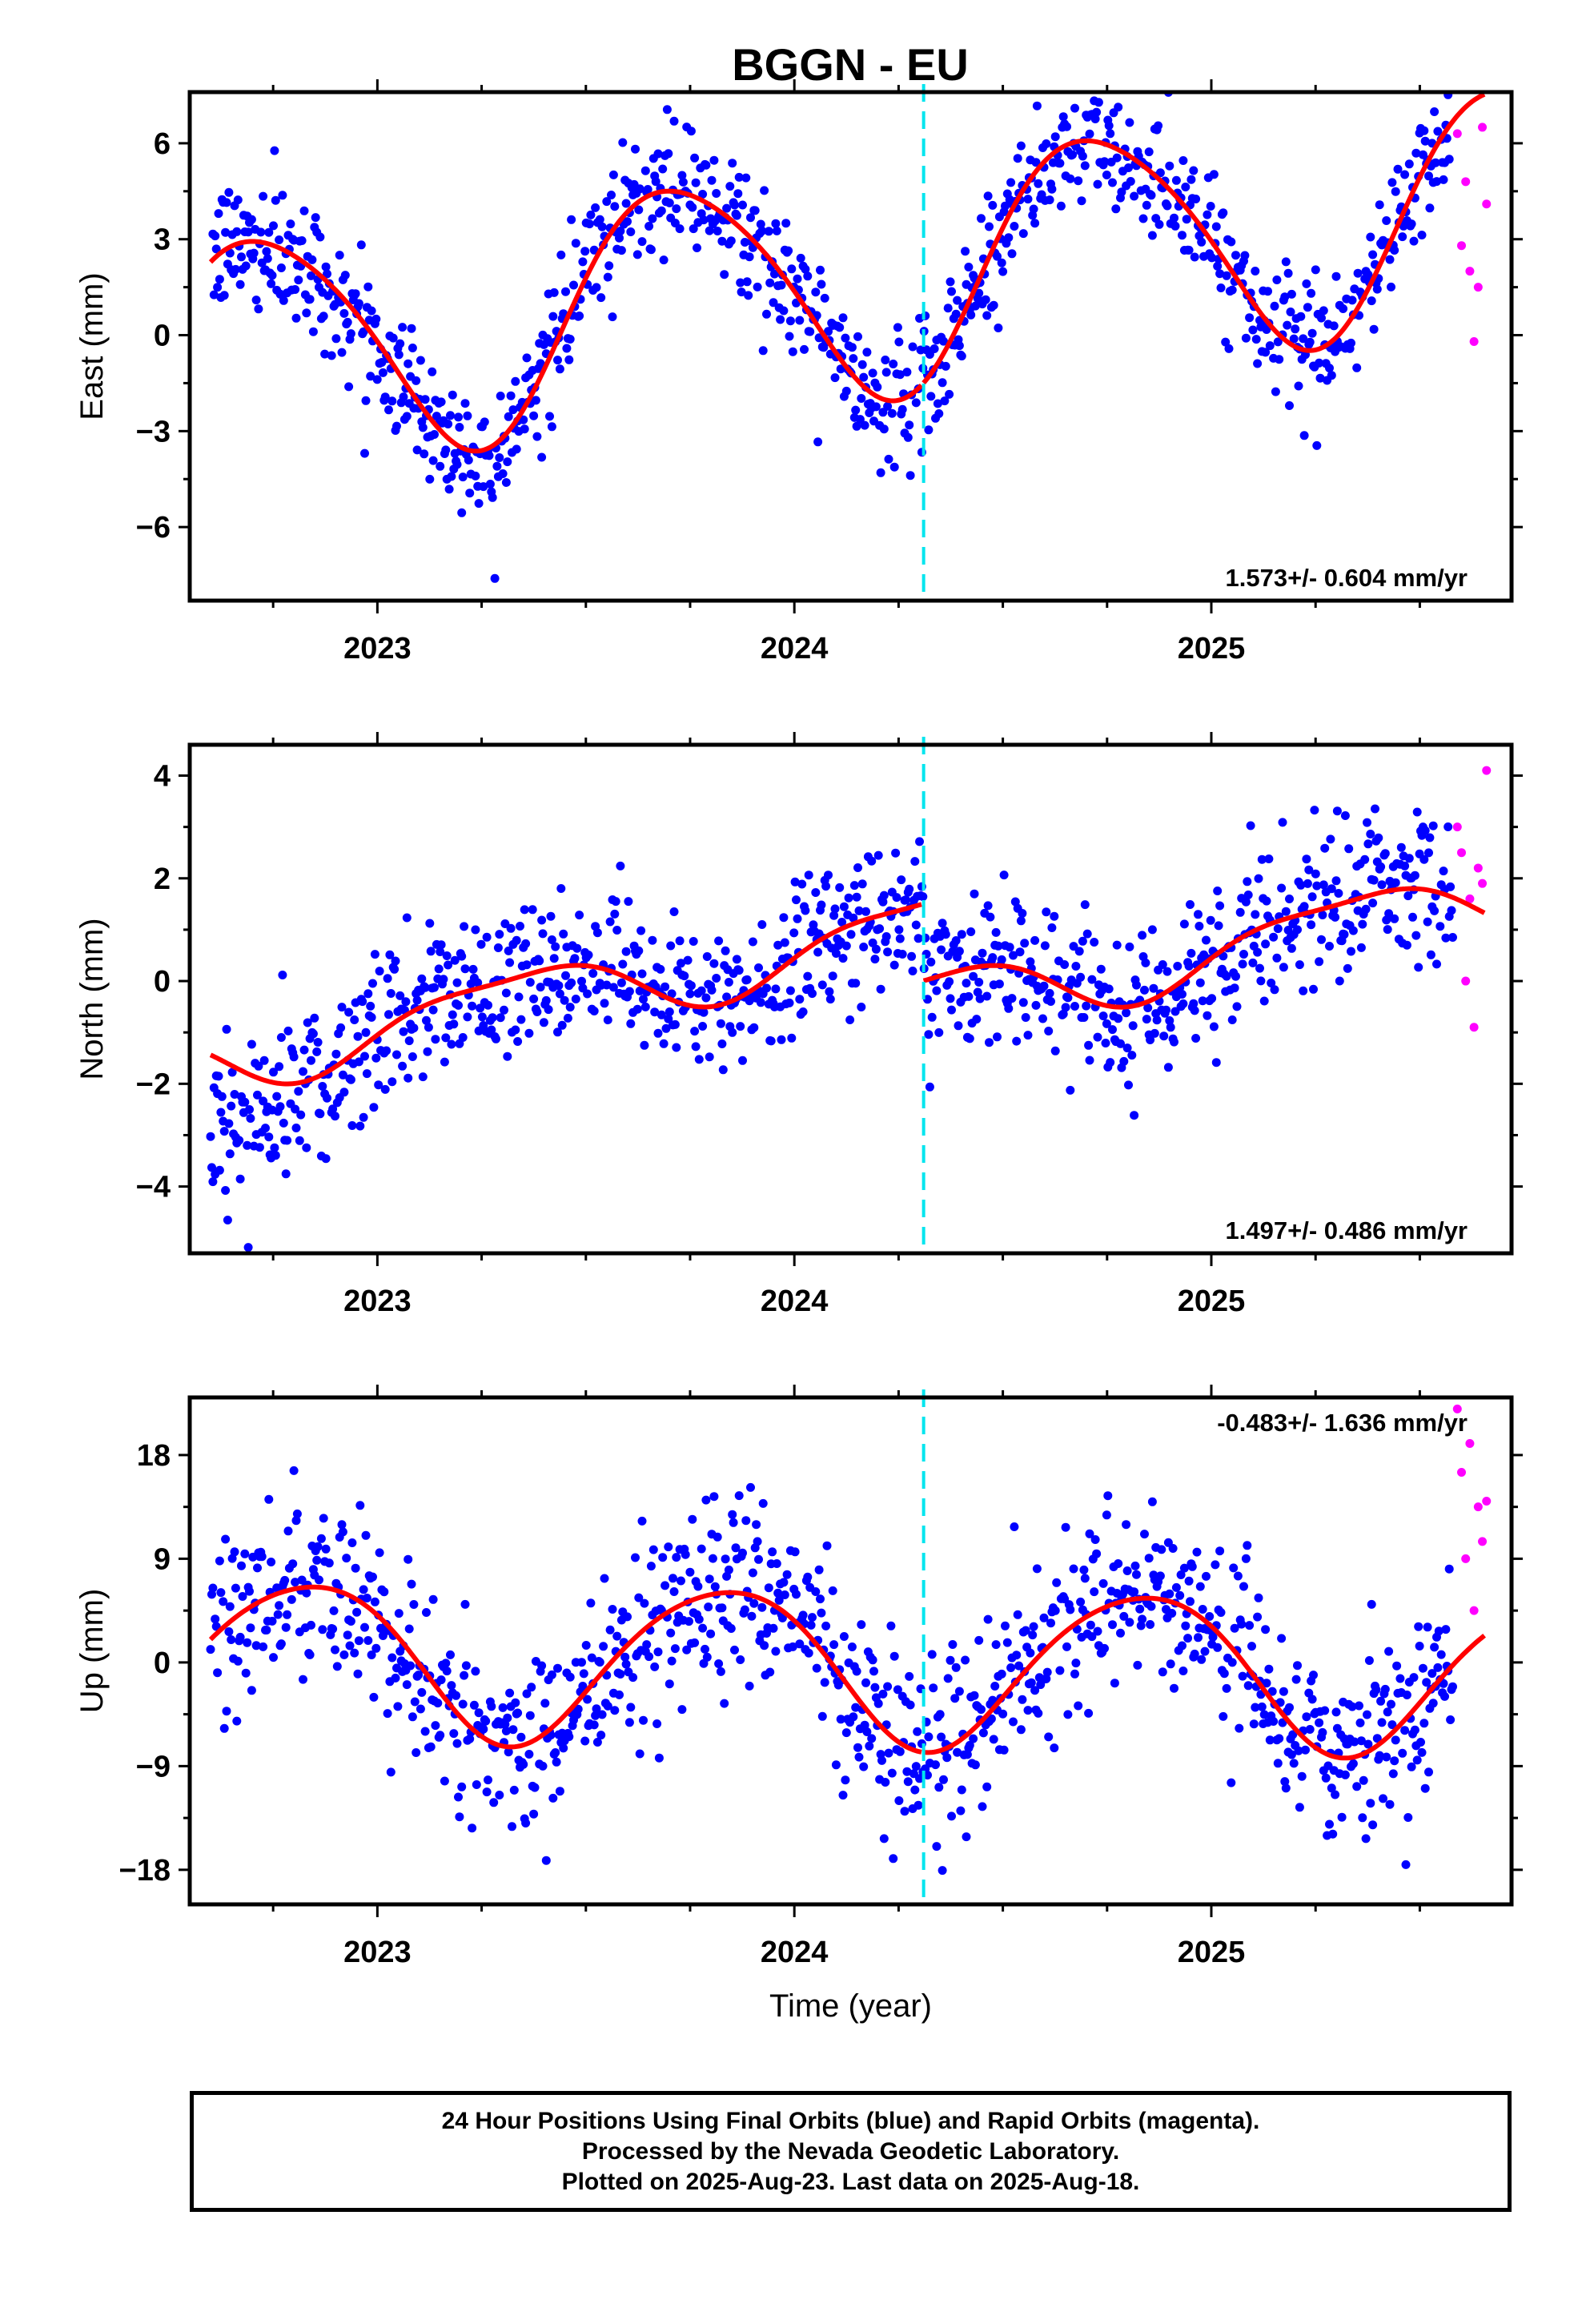  I want to click on x-tick-label: 2025, so click(1212, 1953).